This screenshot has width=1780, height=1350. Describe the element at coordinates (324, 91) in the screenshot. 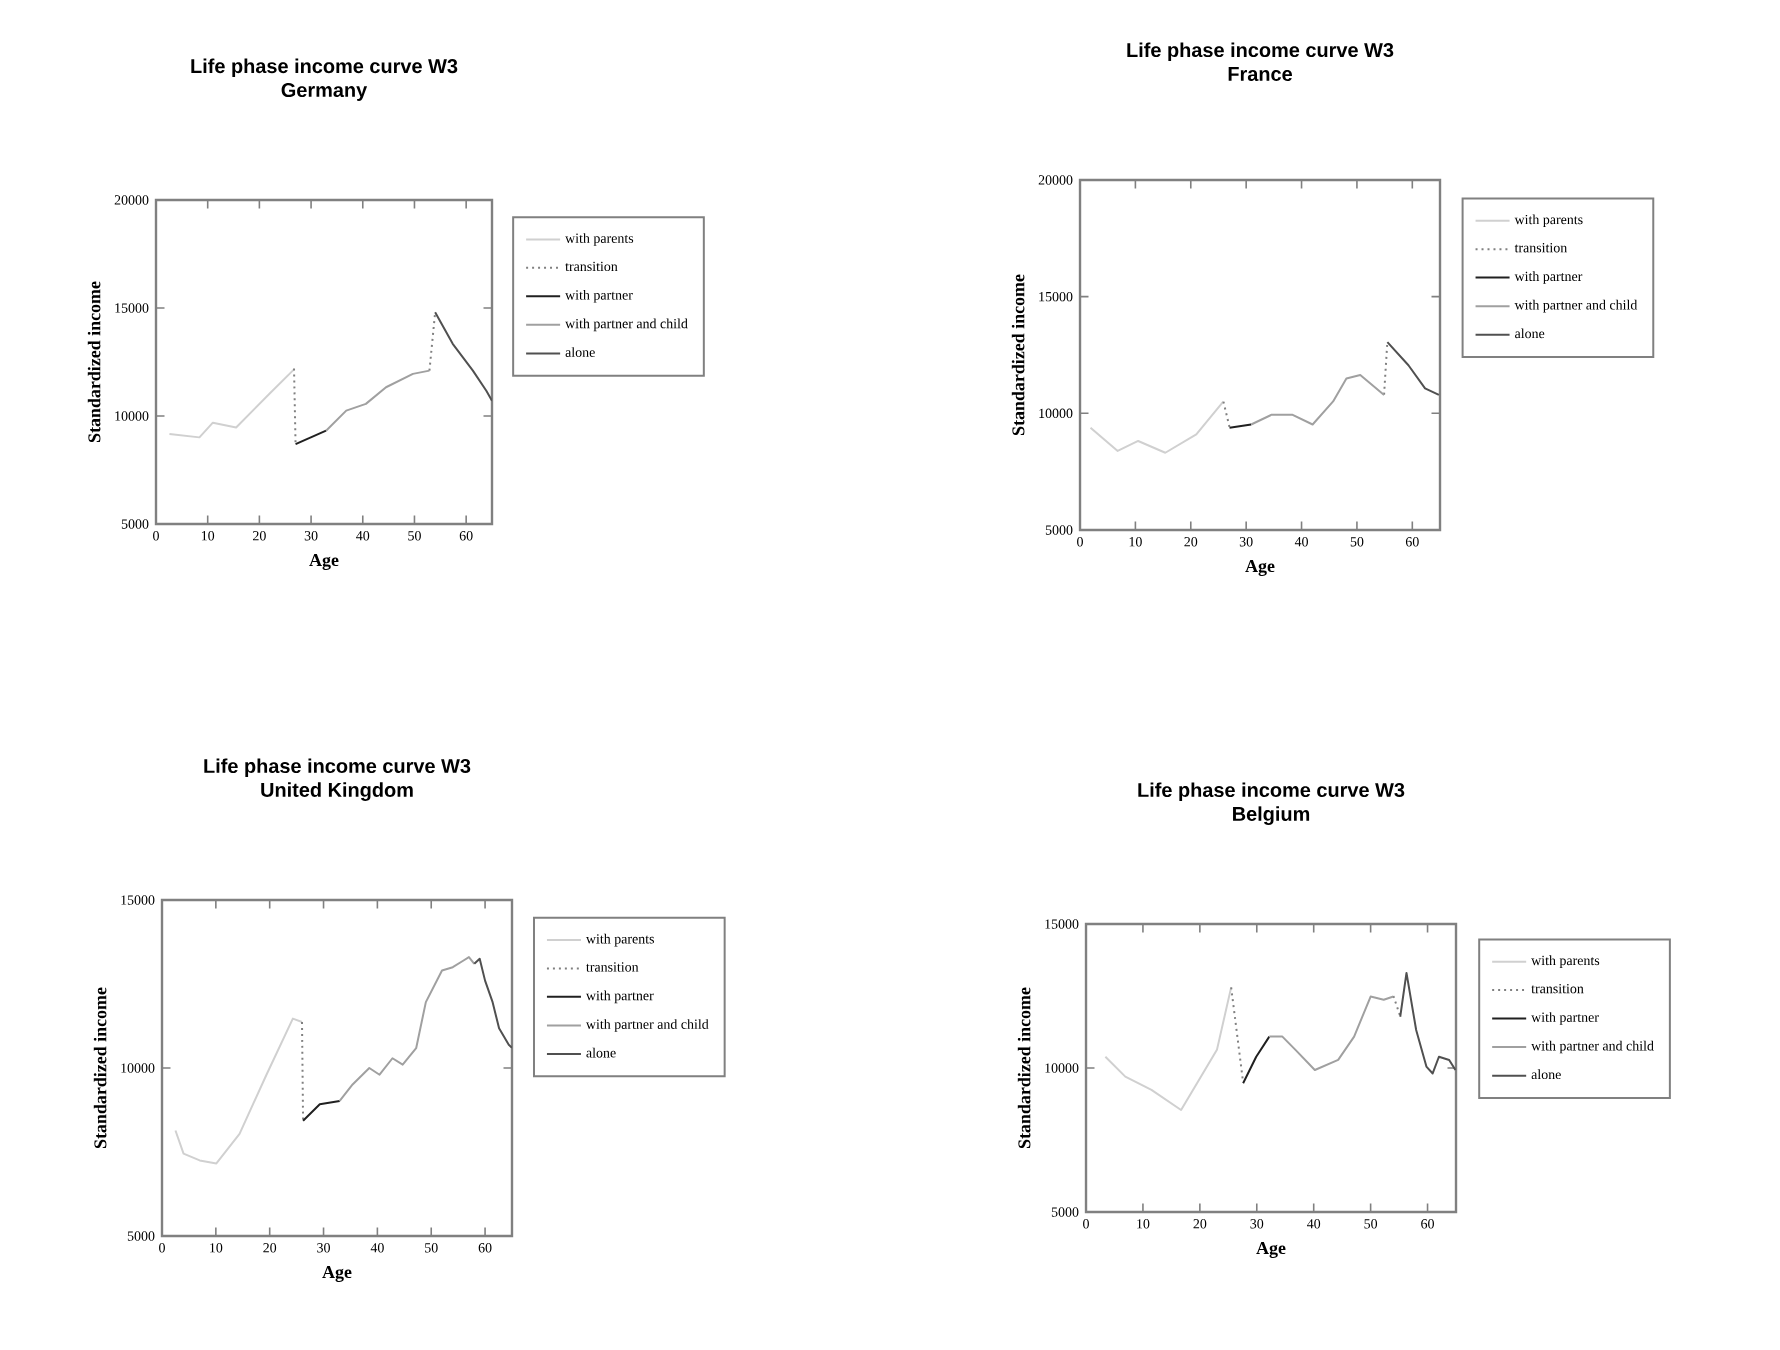

I see `chart-subtitle: Germany` at that location.